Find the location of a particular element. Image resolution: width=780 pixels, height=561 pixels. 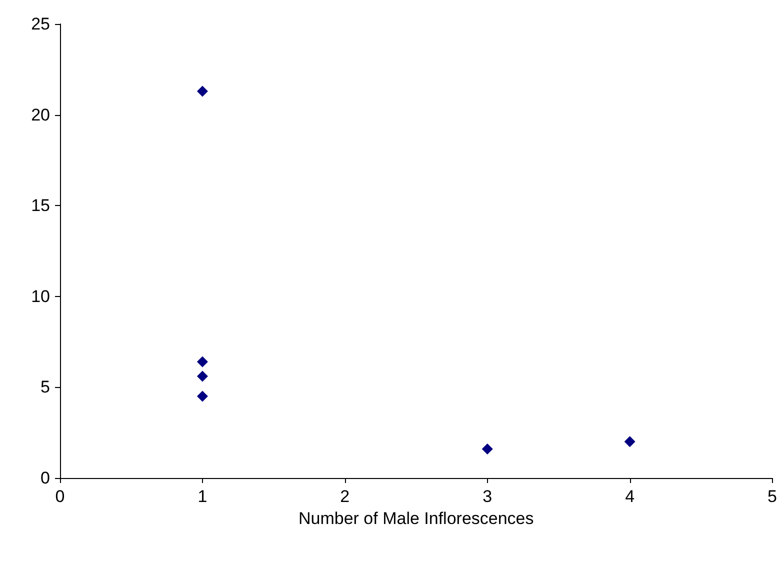

y-tick-label: 5 is located at coordinates (45, 387).